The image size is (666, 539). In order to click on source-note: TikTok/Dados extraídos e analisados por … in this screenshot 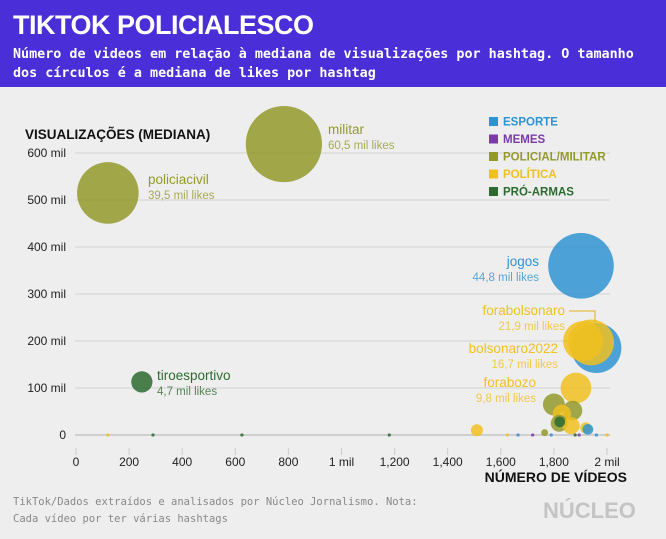, I will do `click(215, 510)`.